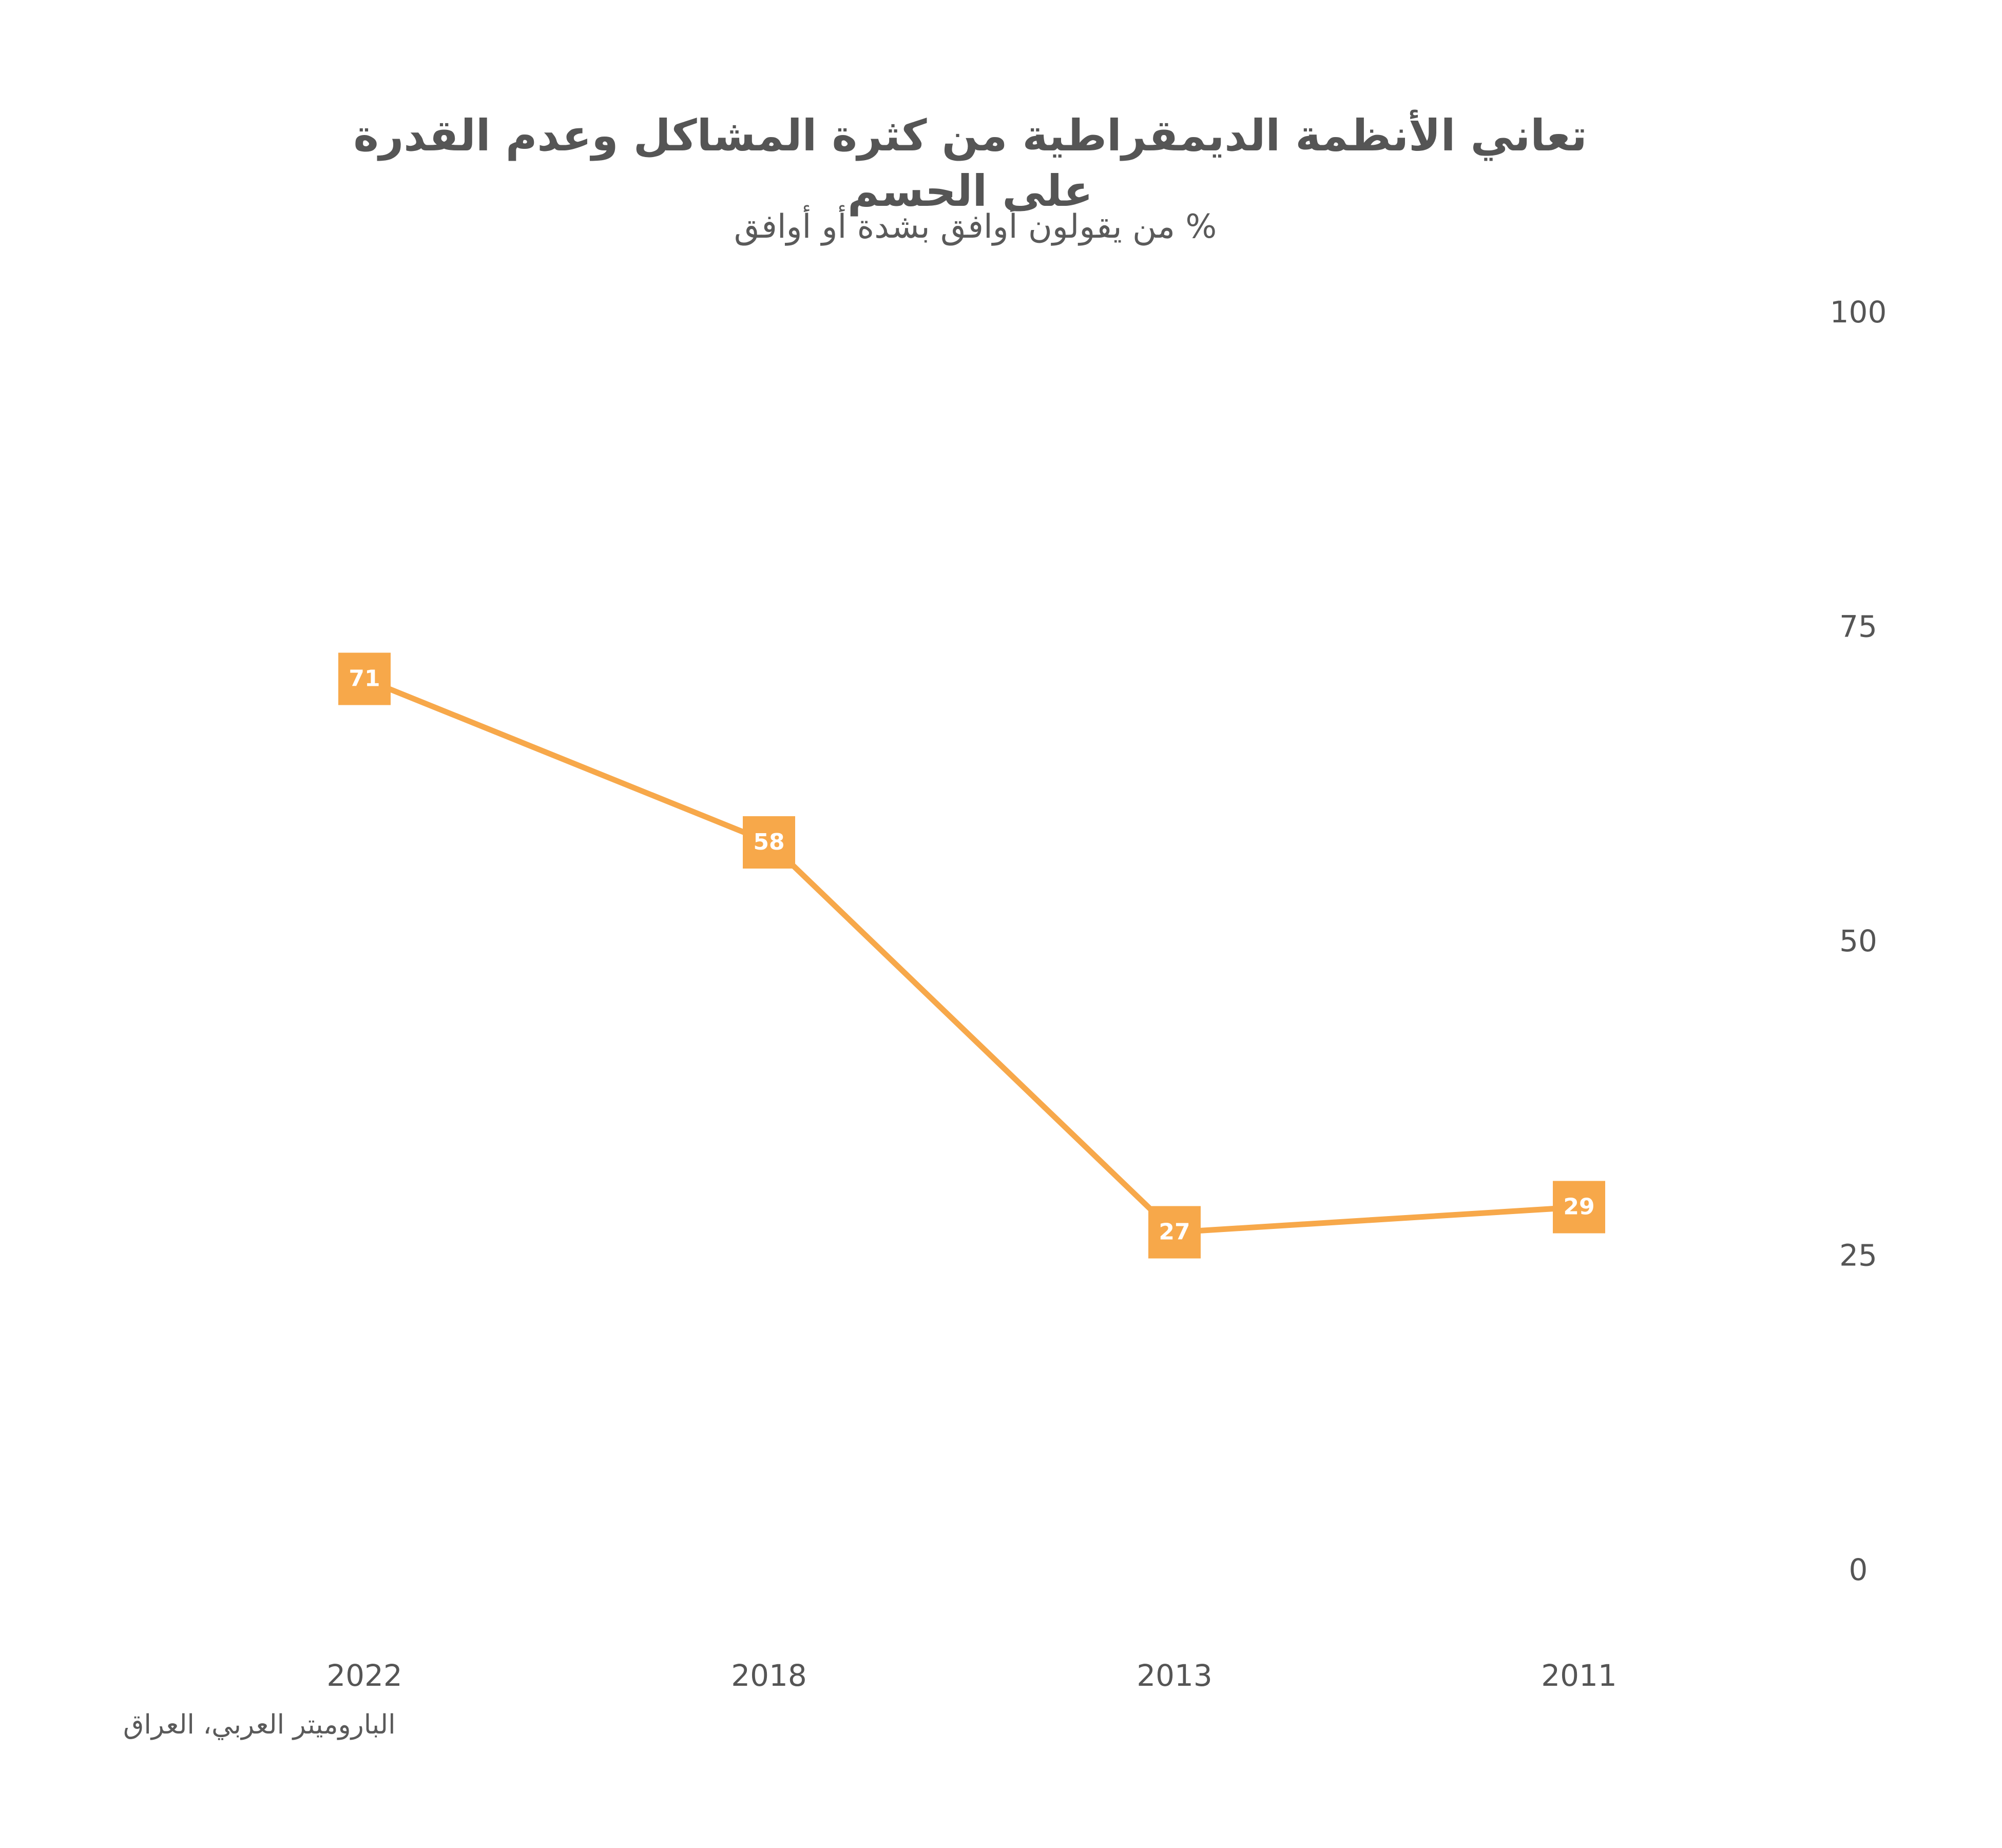 The image size is (2002, 1848). What do you see at coordinates (1858, 1569) in the screenshot?
I see `y-tick-label: 0` at bounding box center [1858, 1569].